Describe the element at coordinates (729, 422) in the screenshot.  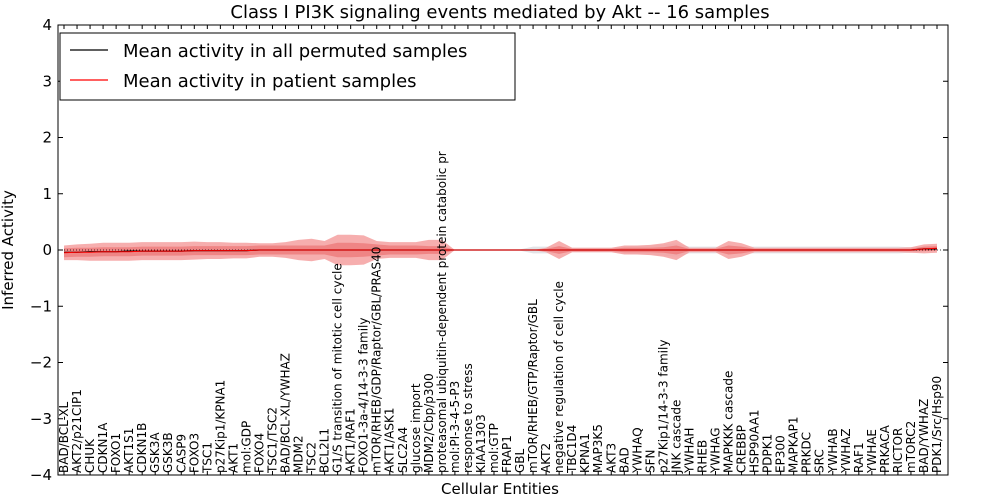
I see `x-category-label: MAPKKK cascade` at that location.